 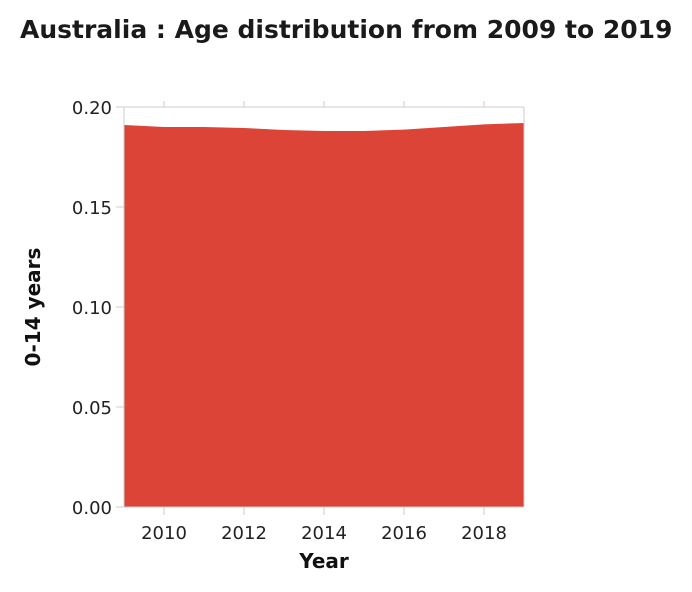 What do you see at coordinates (323, 561) in the screenshot?
I see `x-axis-title: Year` at bounding box center [323, 561].